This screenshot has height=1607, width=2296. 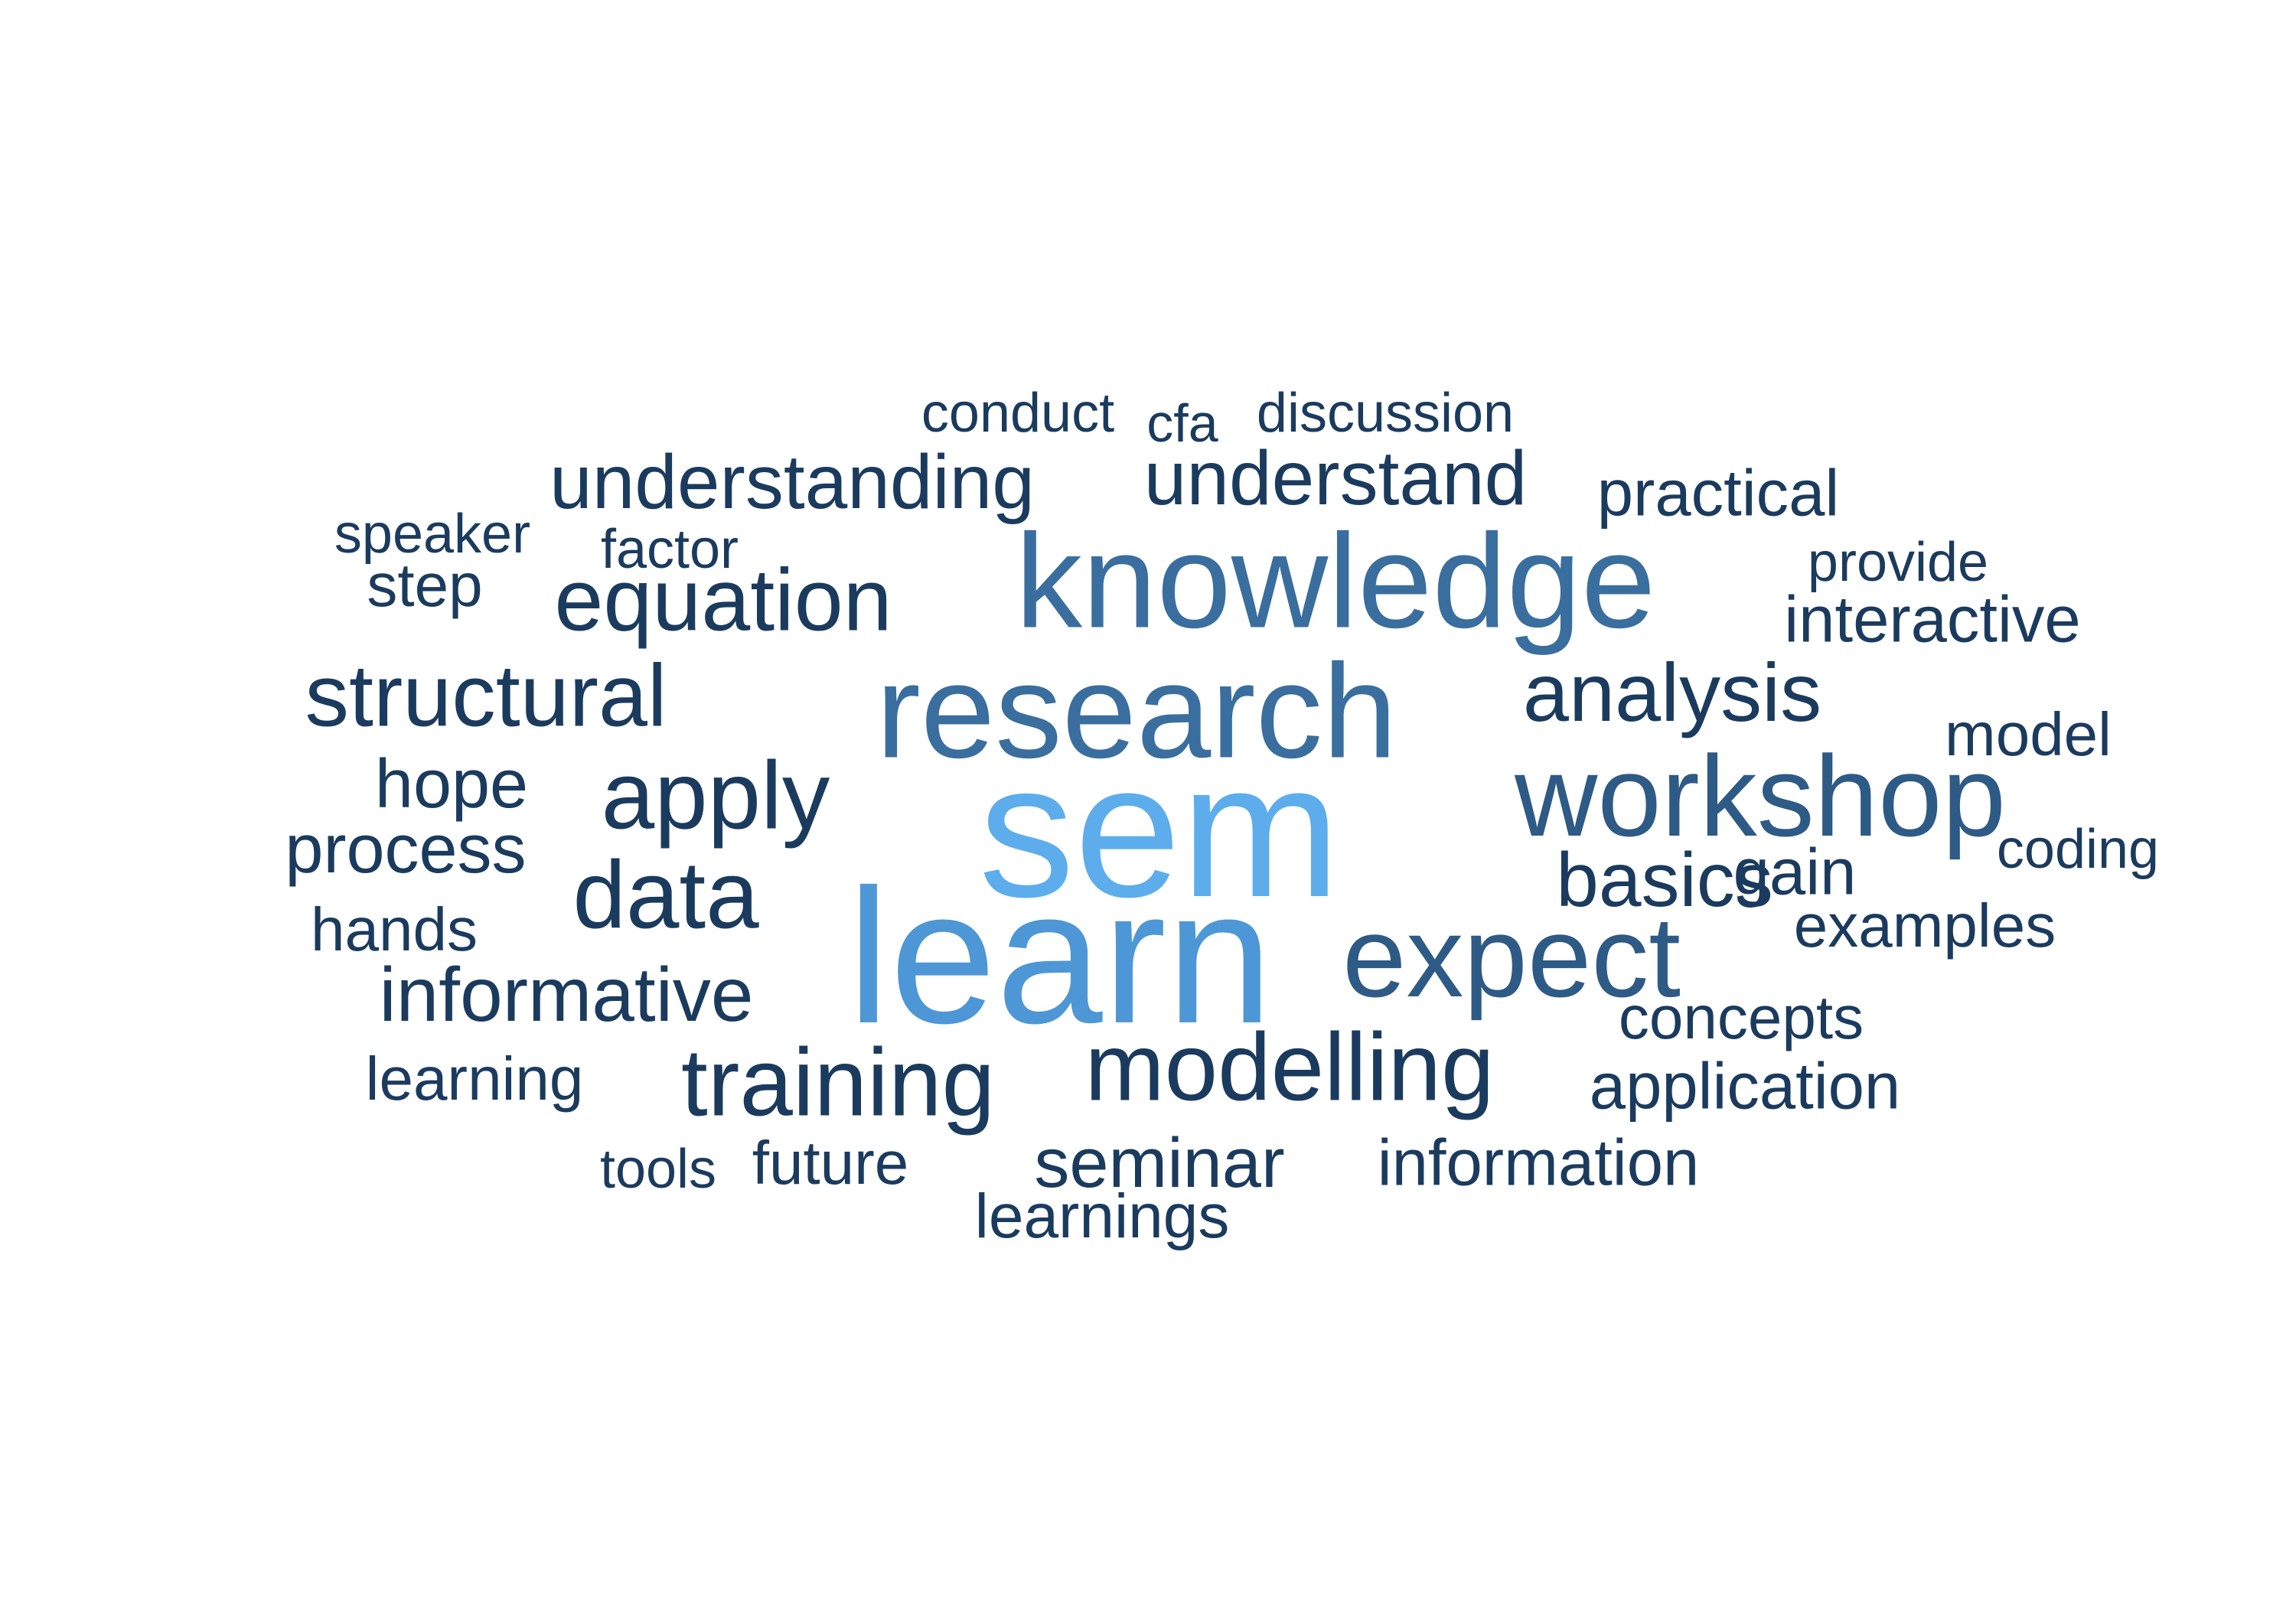 I want to click on word-conduct: conduct, so click(x=1018, y=413).